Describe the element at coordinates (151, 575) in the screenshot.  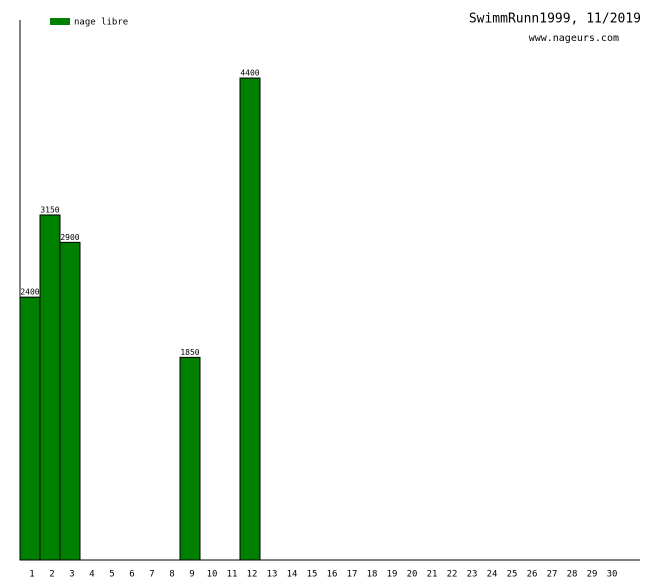
I see `x-tick-label: 7` at that location.